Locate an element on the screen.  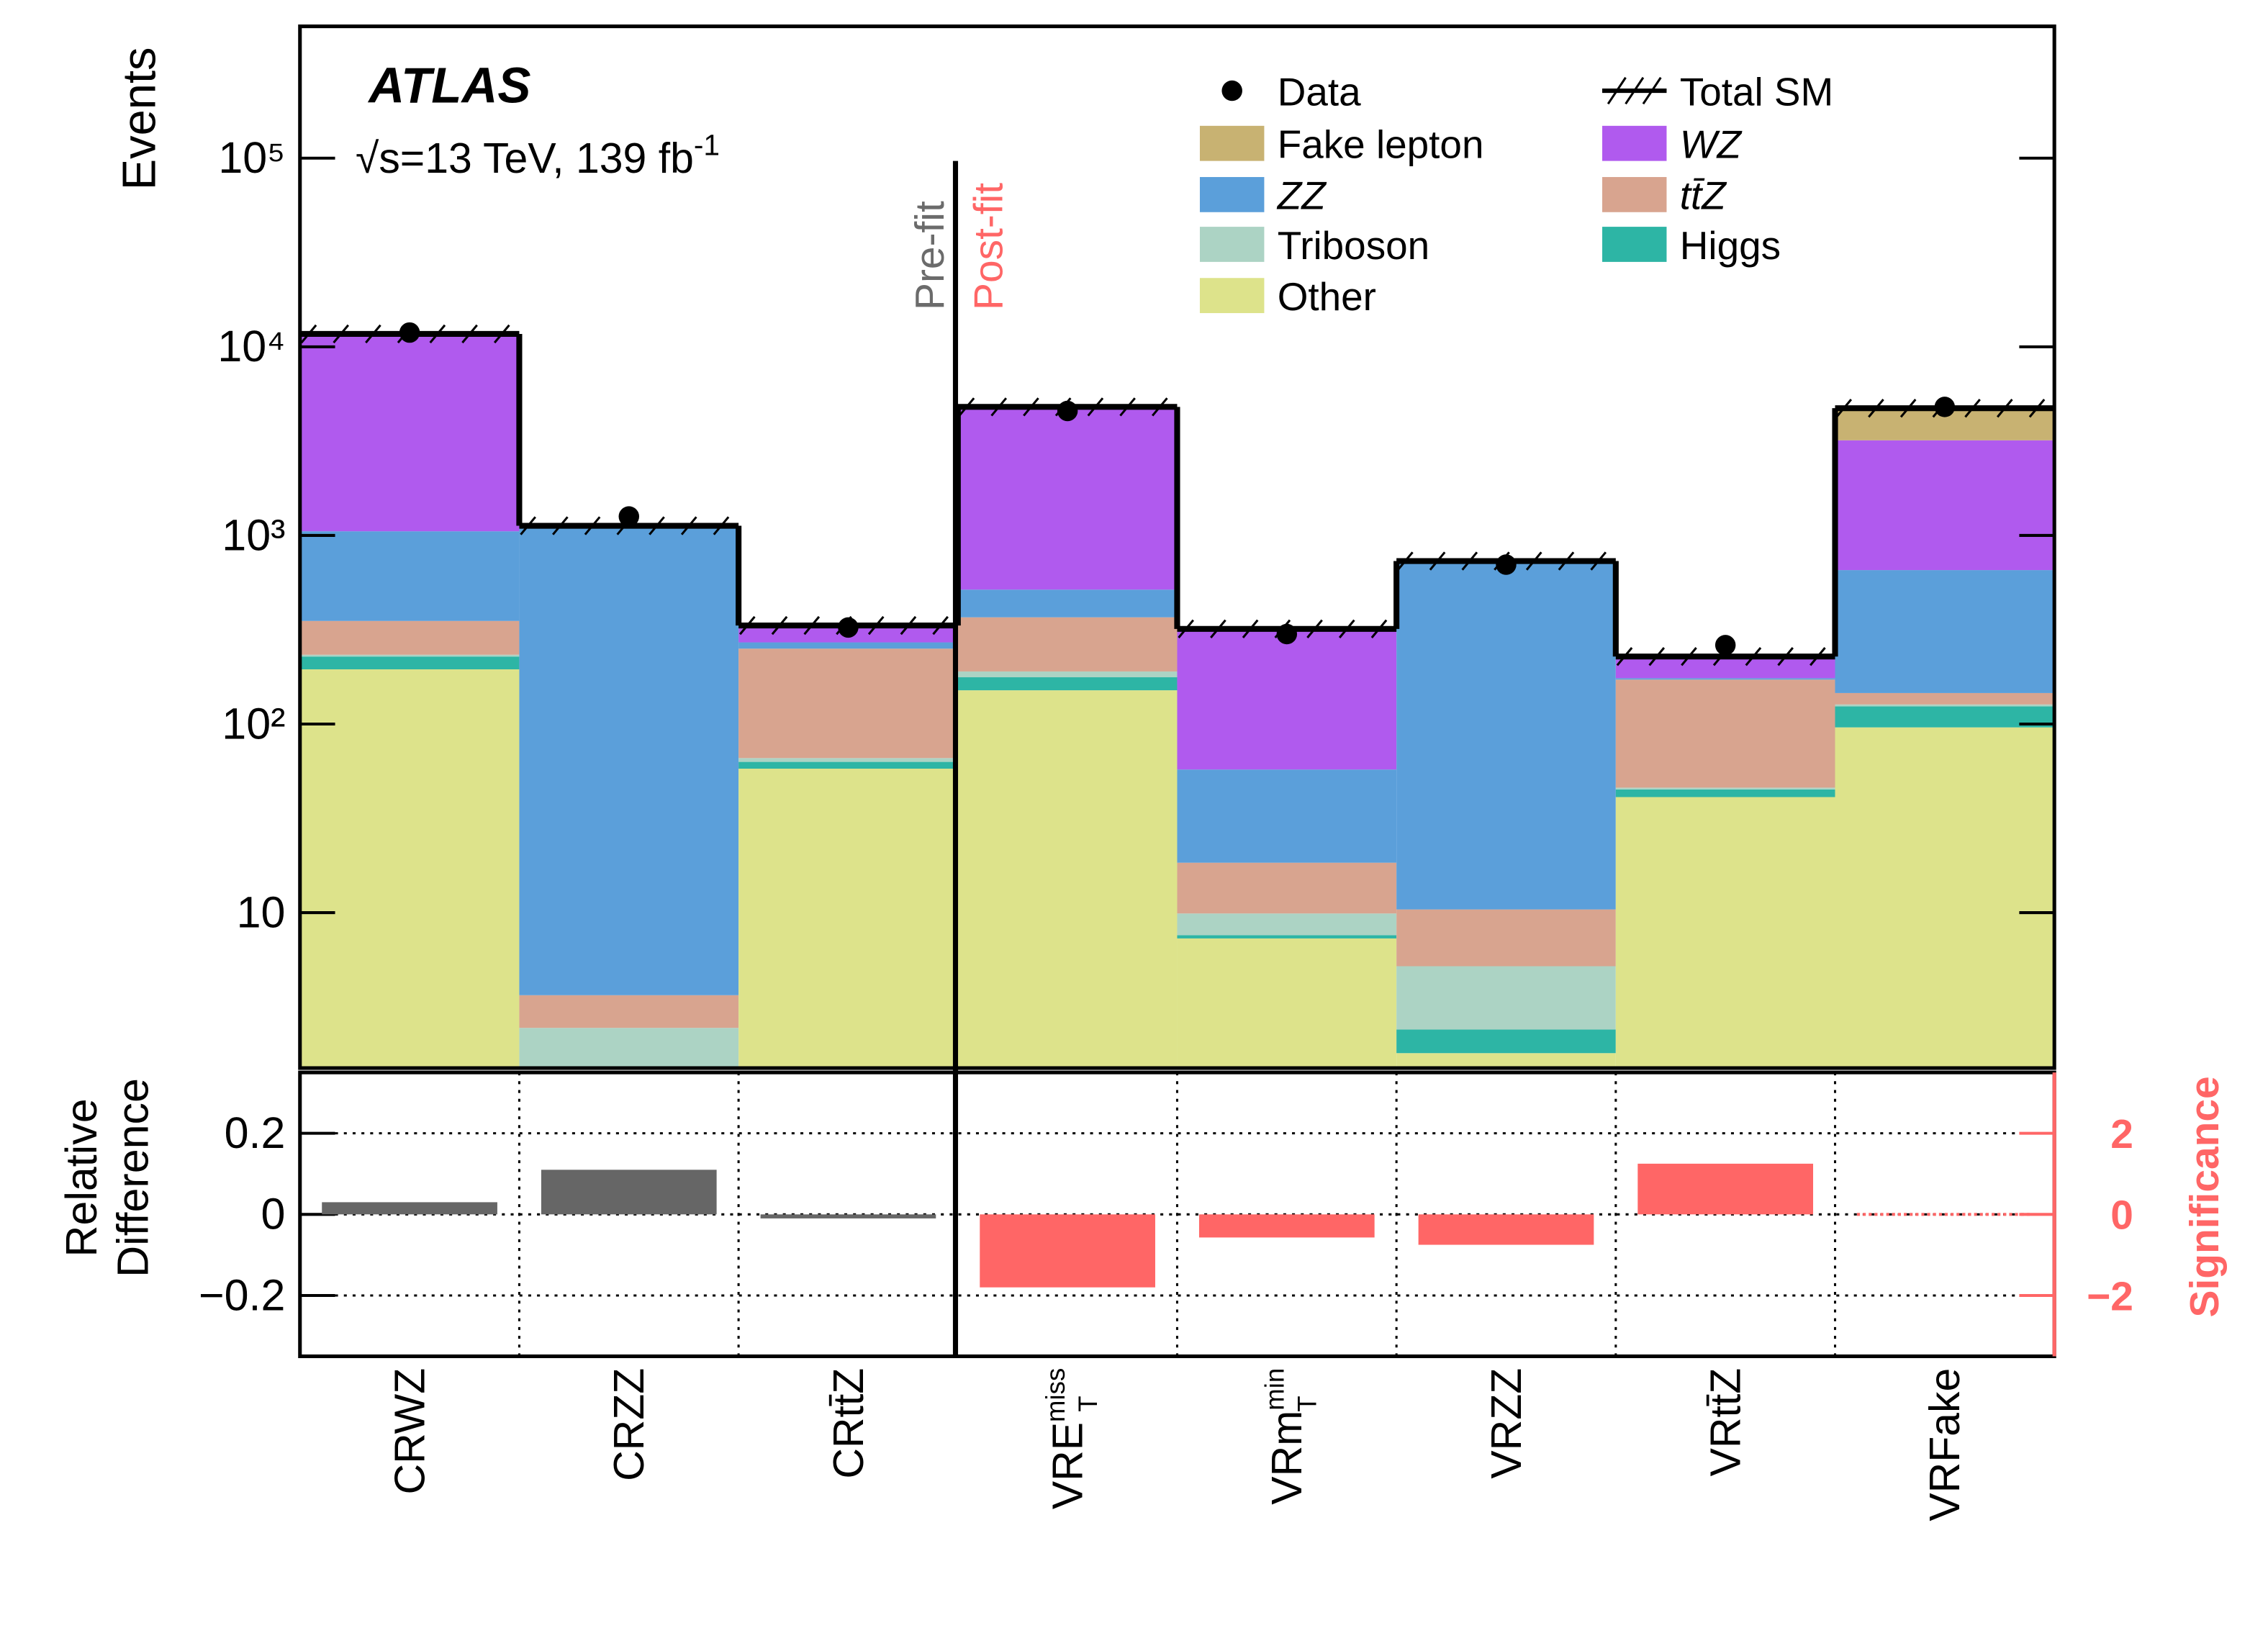
ratio-y-label: Difference is located at coordinates (132, 1177).